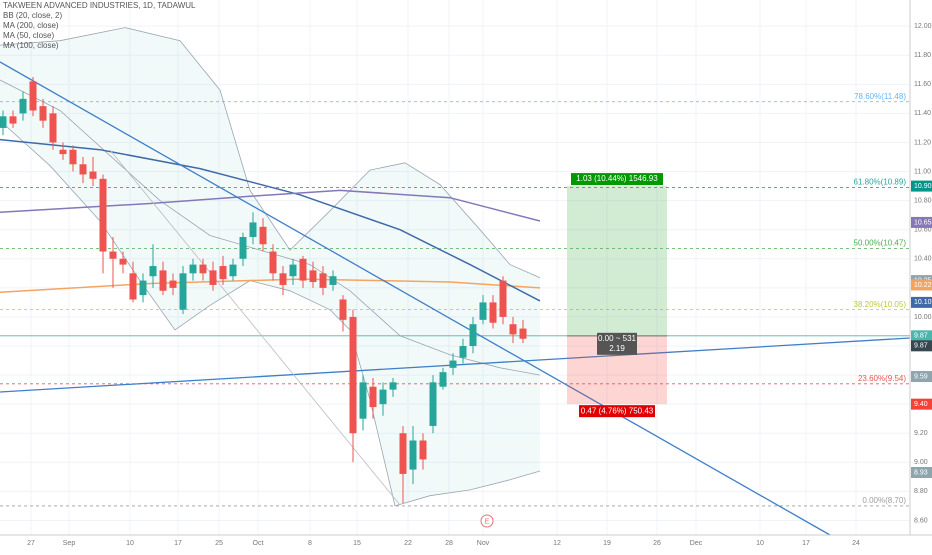 The image size is (932, 555). Describe the element at coordinates (270, 205) in the screenshot. I see `ma-line` at that location.